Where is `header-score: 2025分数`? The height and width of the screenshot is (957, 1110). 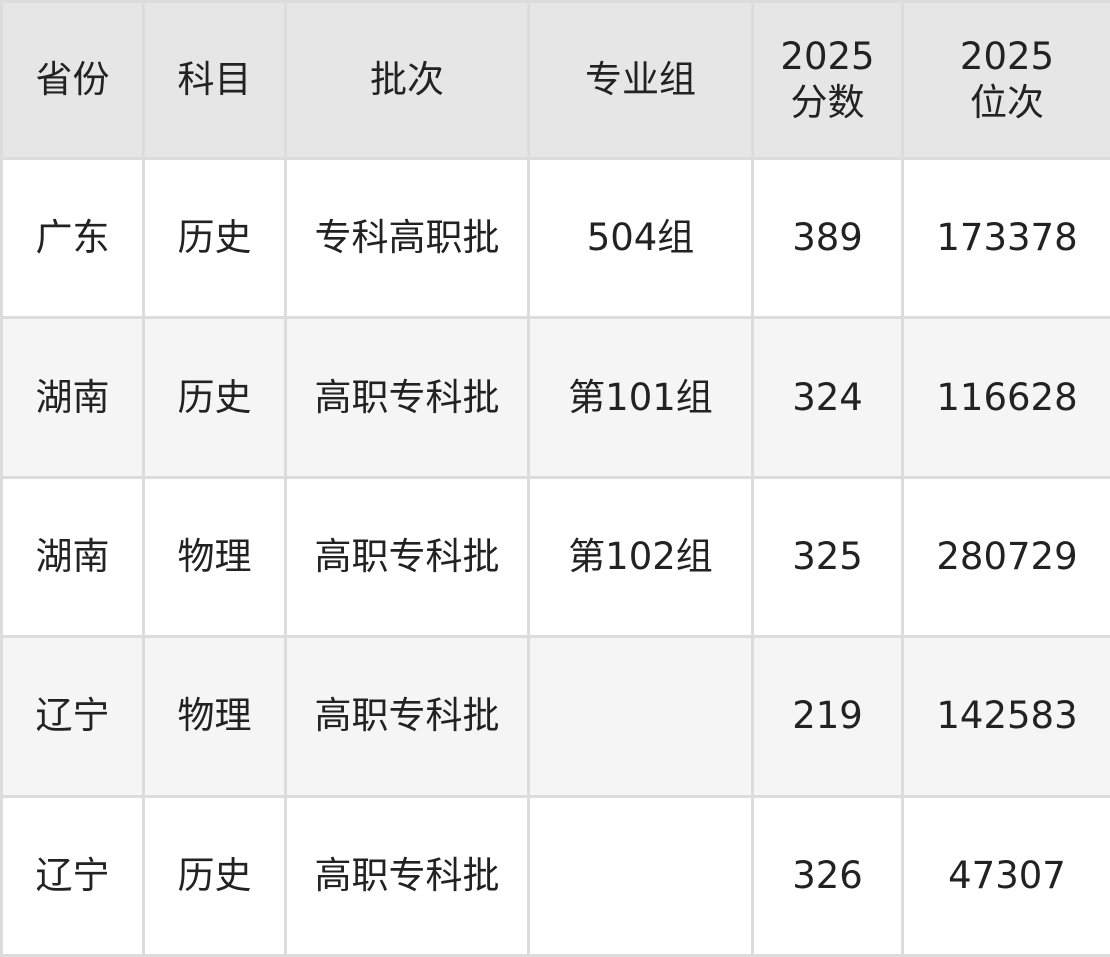
header-score: 2025分数 is located at coordinates (827, 80).